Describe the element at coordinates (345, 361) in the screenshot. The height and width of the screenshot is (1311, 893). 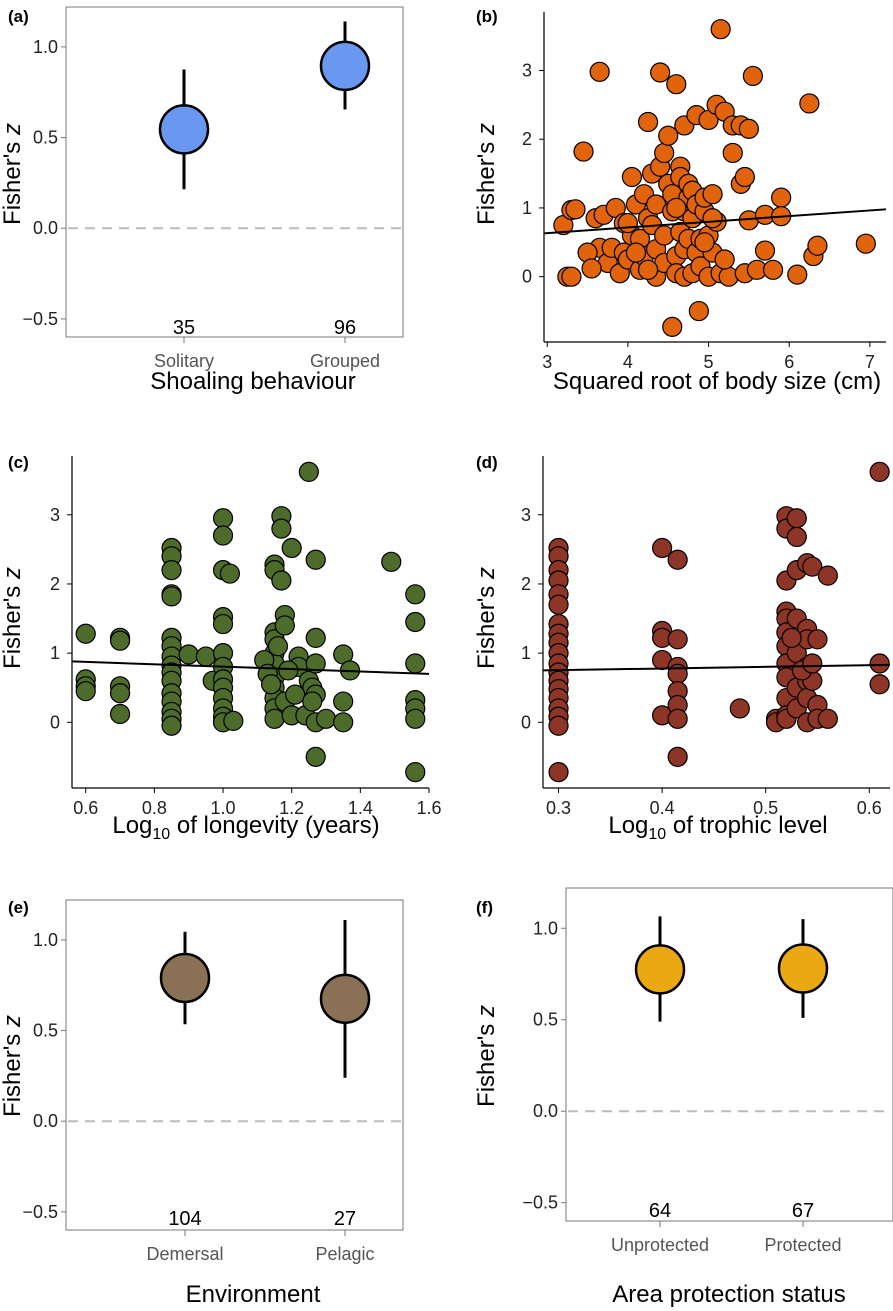
I see `category-label: Grouped` at that location.